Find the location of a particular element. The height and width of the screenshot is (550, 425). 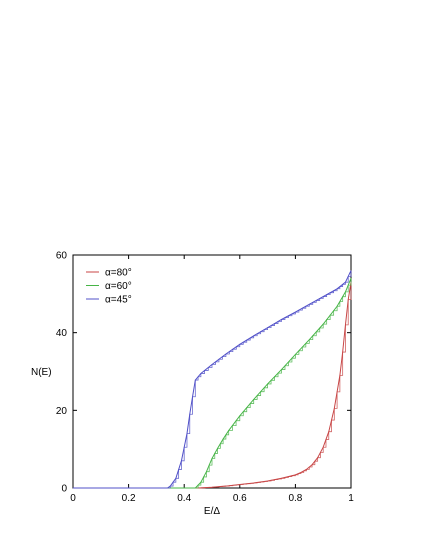

legend-label: α=80° is located at coordinates (118, 273).